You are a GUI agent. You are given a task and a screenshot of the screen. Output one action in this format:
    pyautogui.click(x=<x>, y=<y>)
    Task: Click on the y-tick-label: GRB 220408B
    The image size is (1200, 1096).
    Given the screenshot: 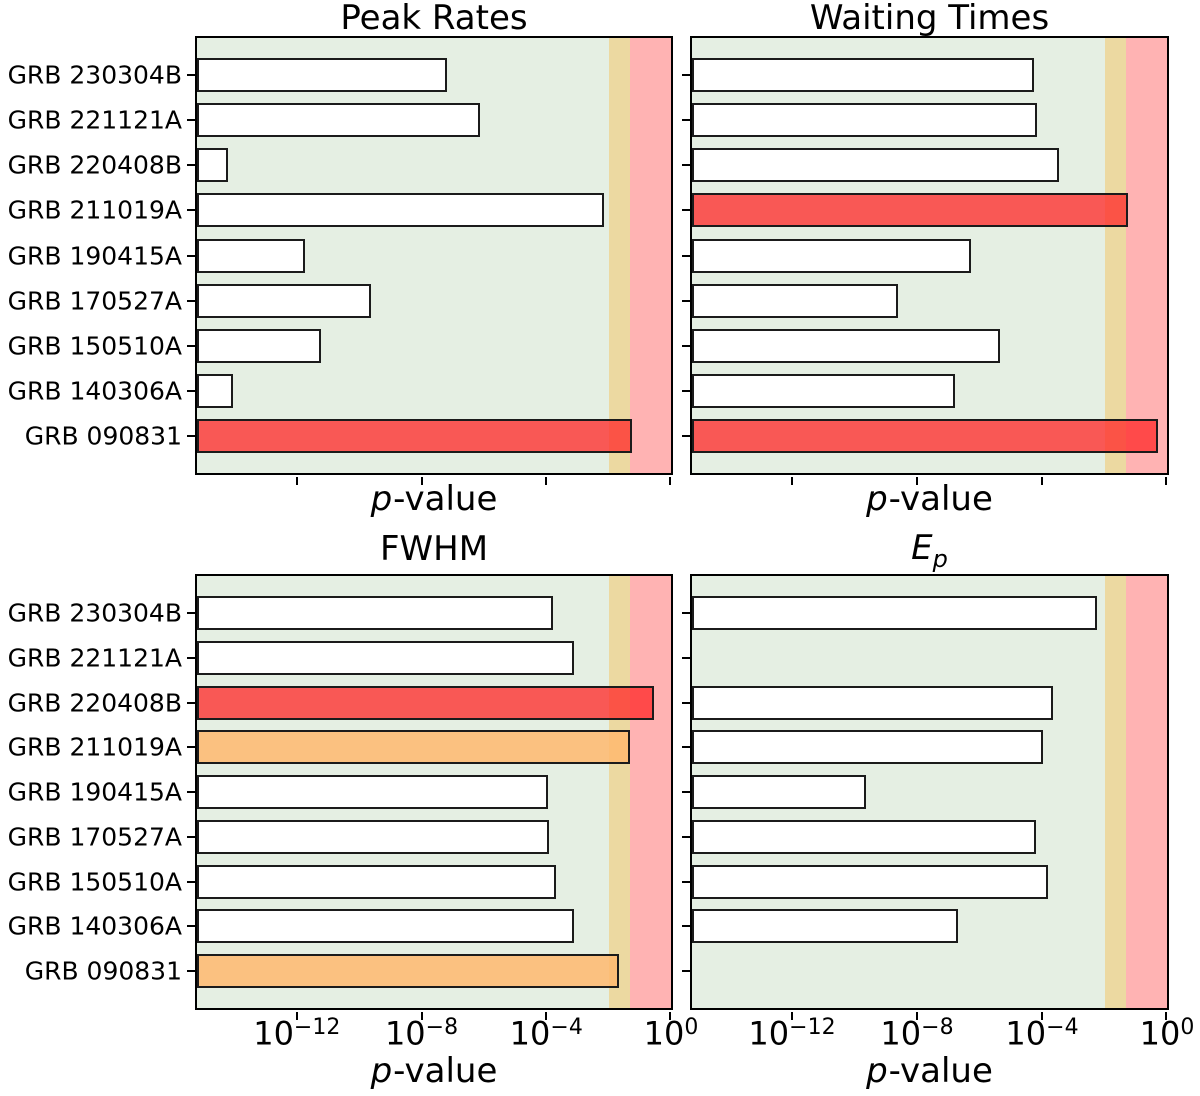 What is the action you would take?
    pyautogui.click(x=94, y=165)
    